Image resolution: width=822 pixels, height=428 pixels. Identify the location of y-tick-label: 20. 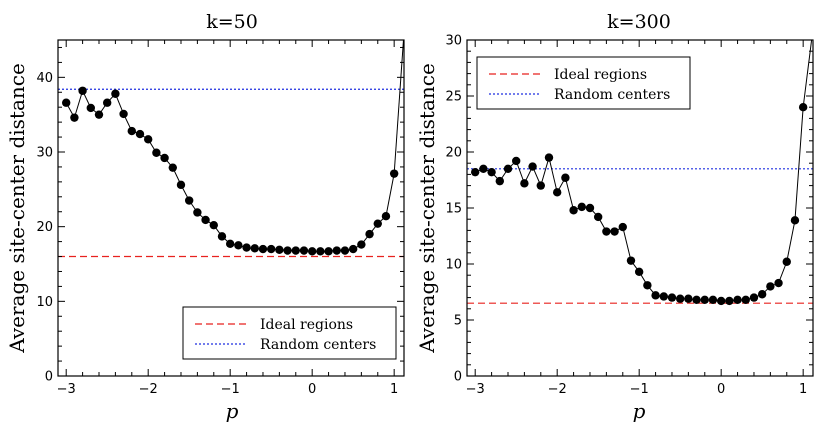
(44, 227).